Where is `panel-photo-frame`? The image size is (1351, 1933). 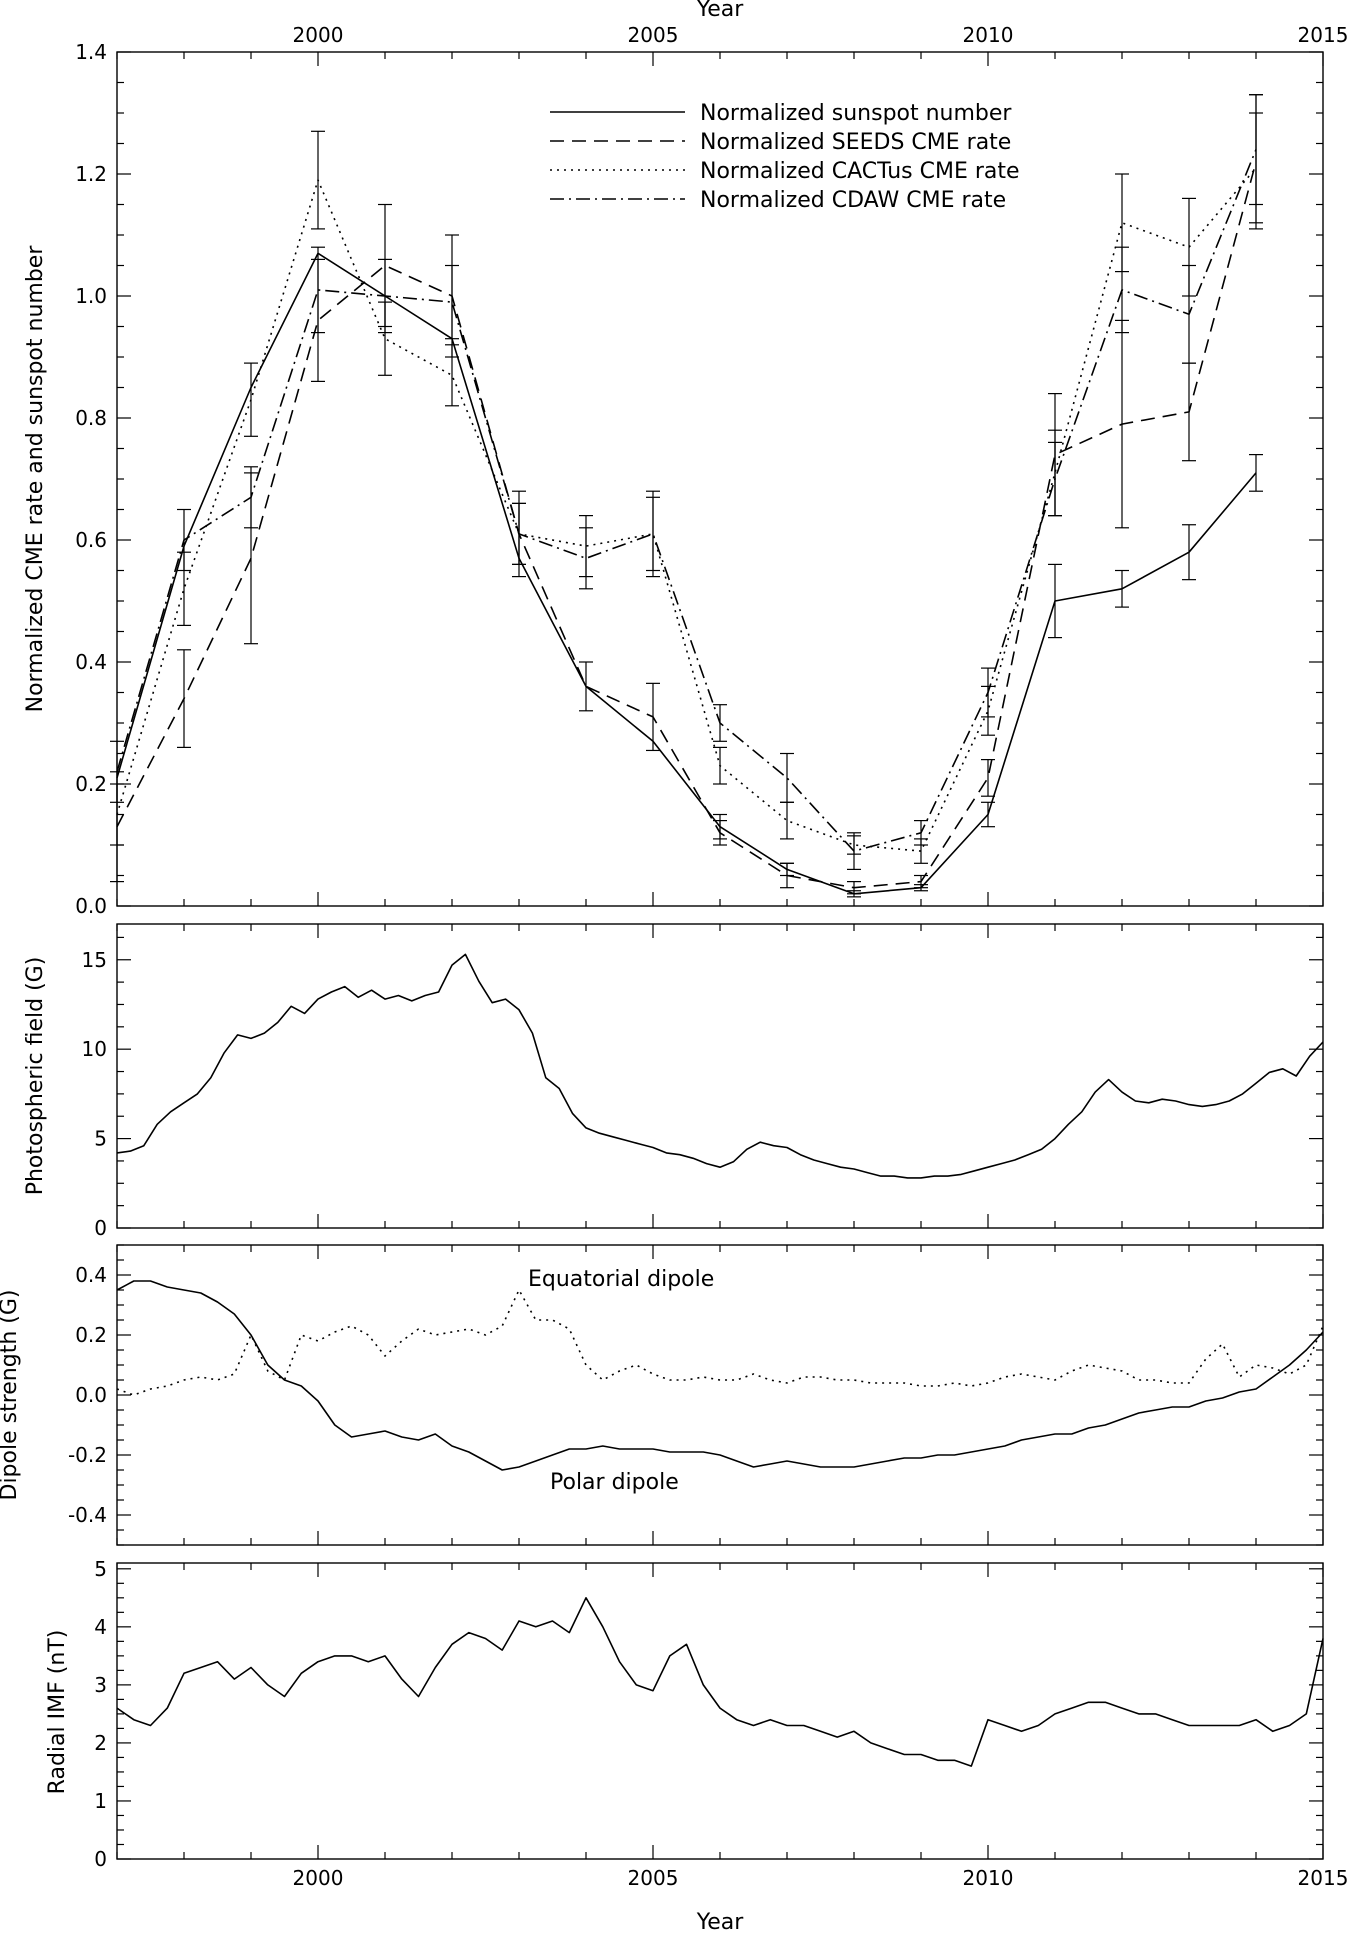 panel-photo-frame is located at coordinates (720, 1076).